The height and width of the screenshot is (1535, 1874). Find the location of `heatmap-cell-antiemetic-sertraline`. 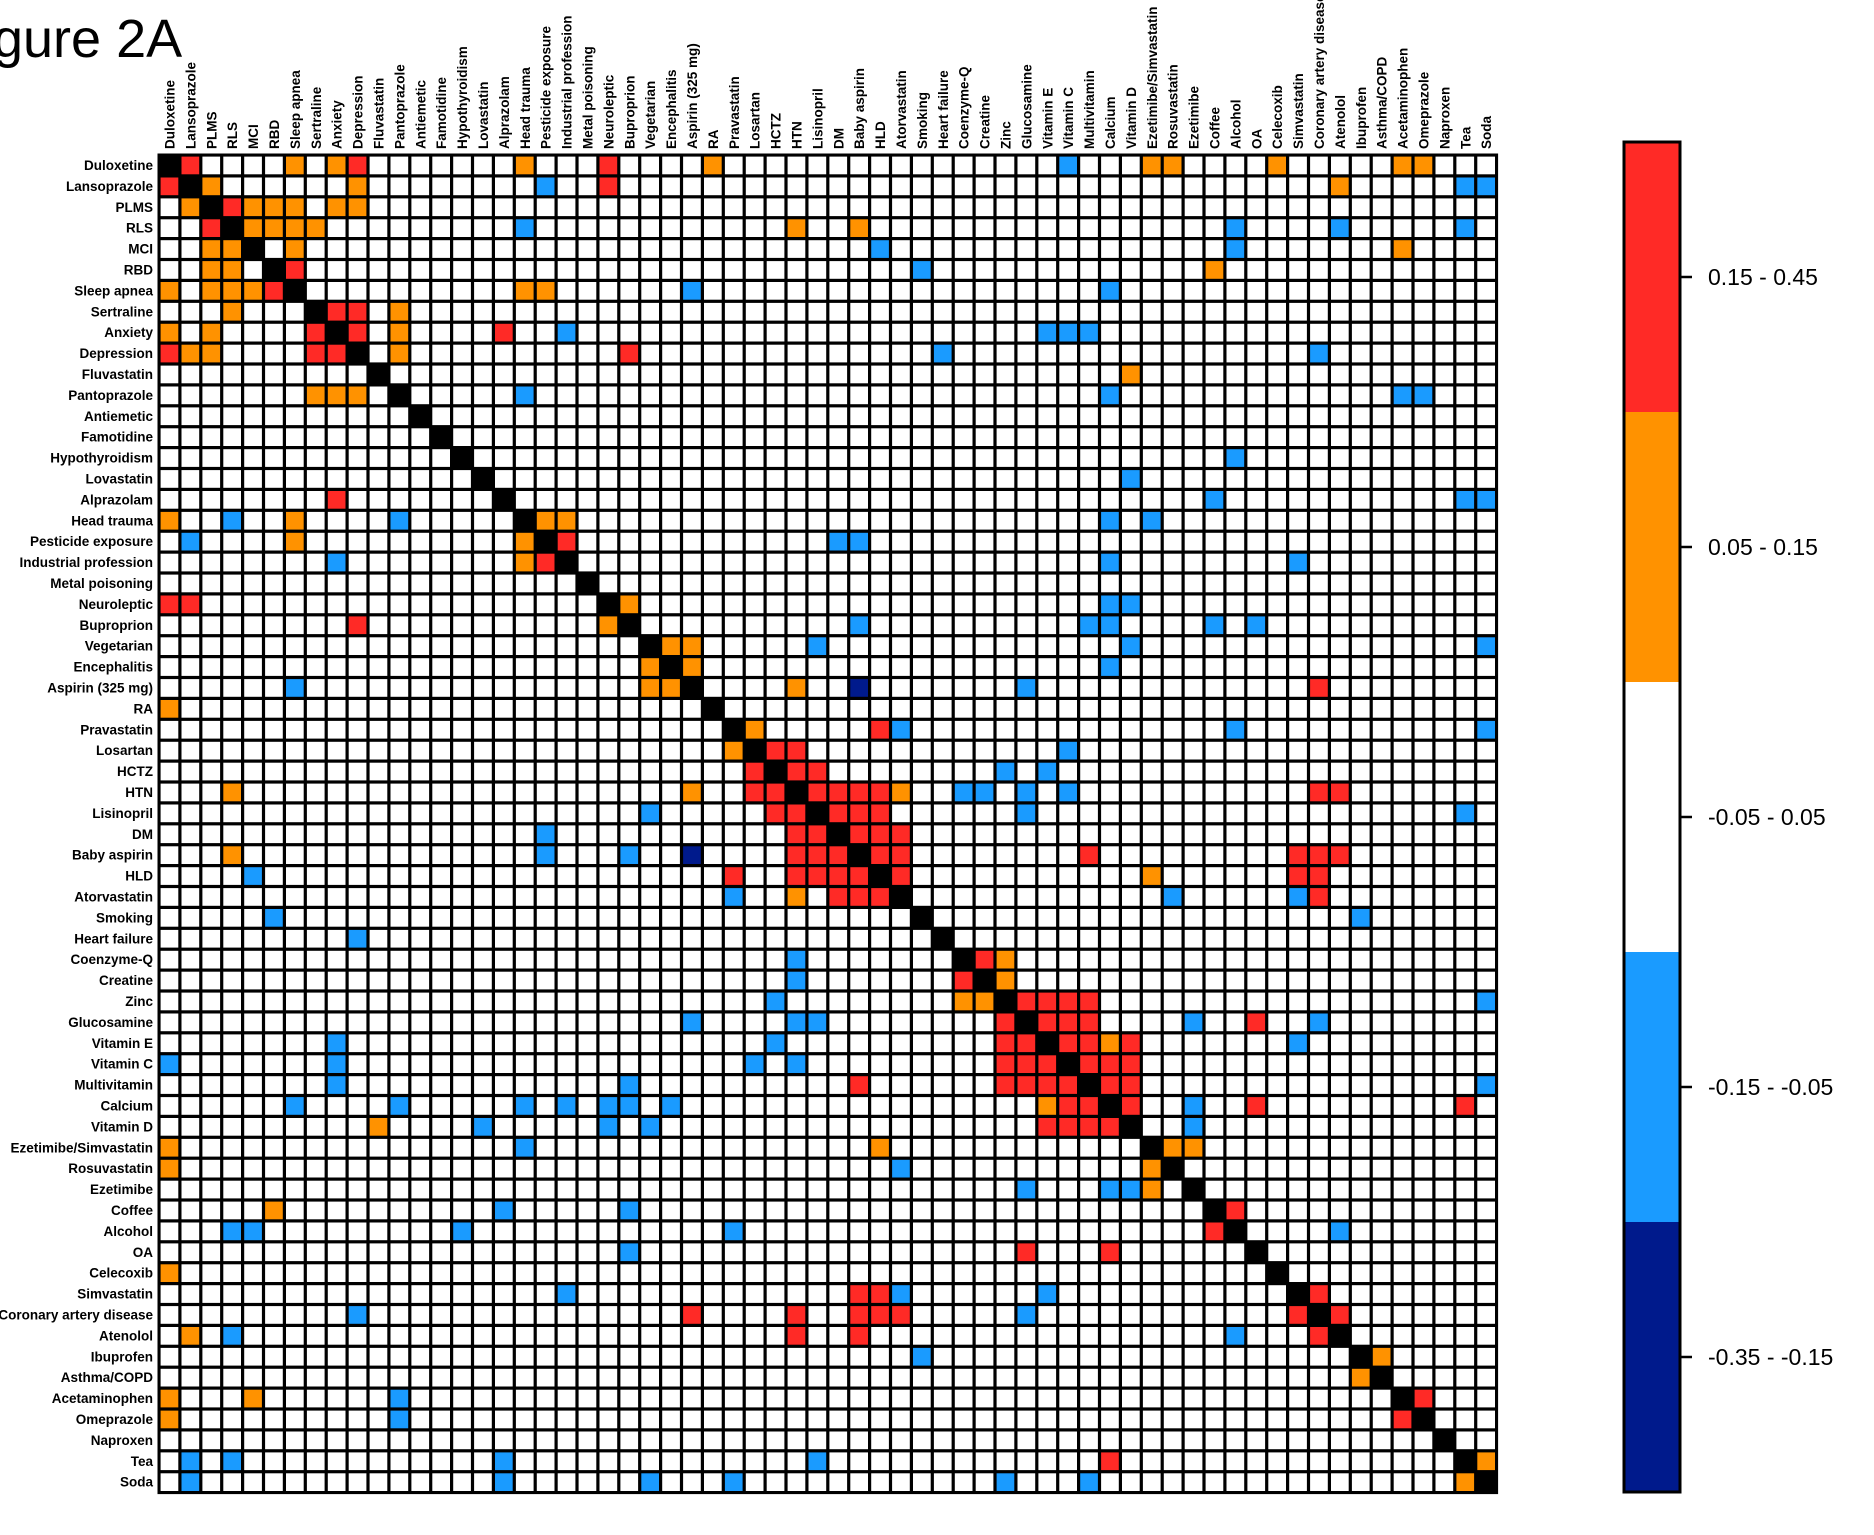

heatmap-cell-antiemetic-sertraline is located at coordinates (315, 416).